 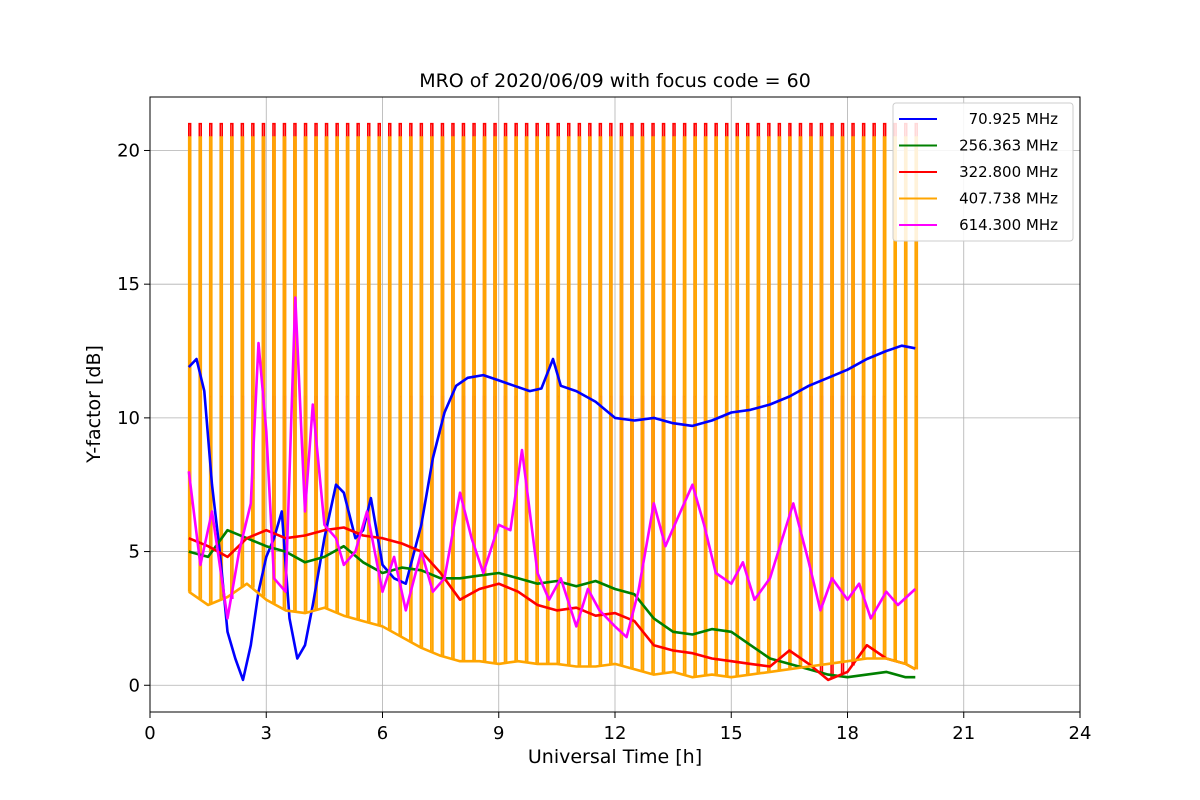 I want to click on x-tick-label: 24, so click(x=1080, y=733).